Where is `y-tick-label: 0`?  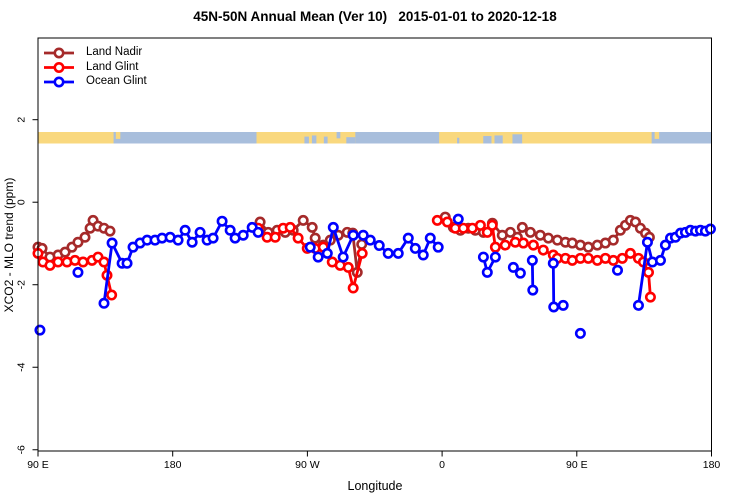 y-tick-label: 0 is located at coordinates (22, 202).